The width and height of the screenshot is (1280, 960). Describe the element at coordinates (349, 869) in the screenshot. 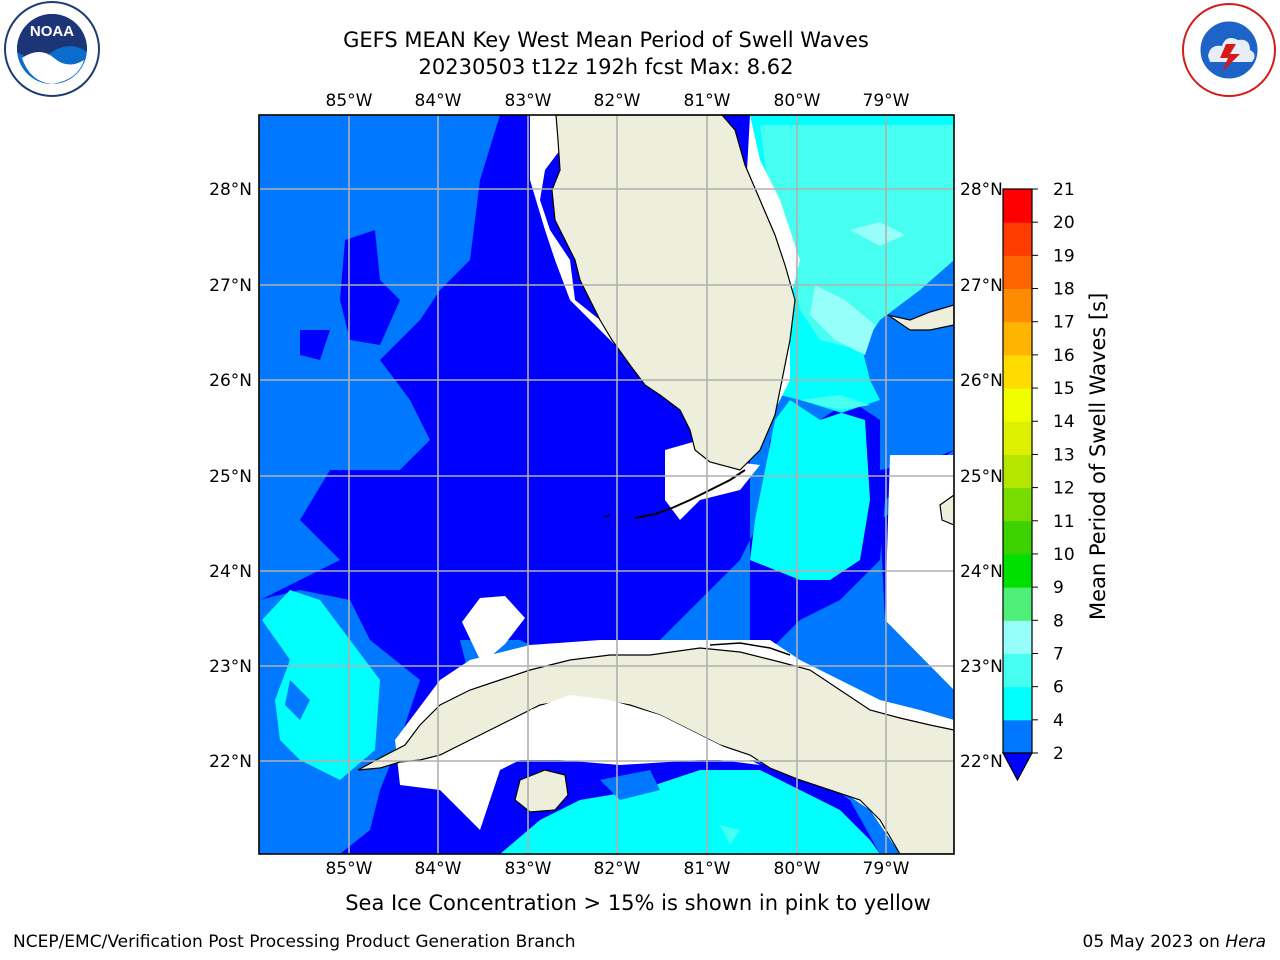

I see `lon-label-bottom: 85°W` at that location.